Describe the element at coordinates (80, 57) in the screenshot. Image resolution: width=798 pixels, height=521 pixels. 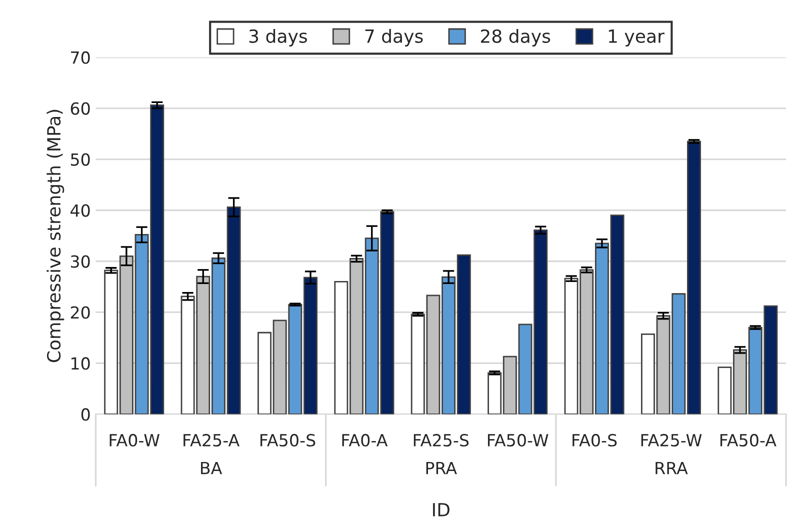
I see `y-tick-label: 70` at that location.